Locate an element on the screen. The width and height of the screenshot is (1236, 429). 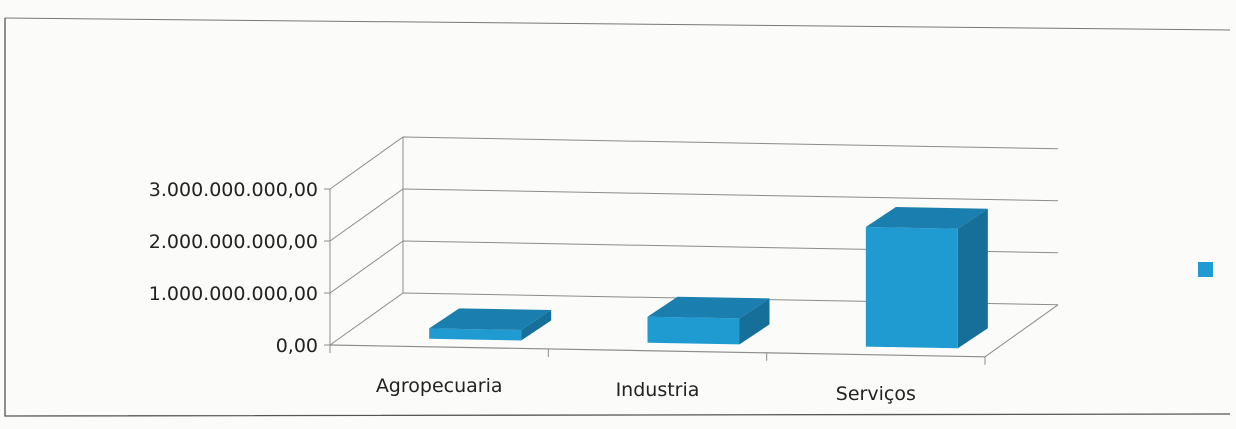
x-axis-line is located at coordinates (657, 351).